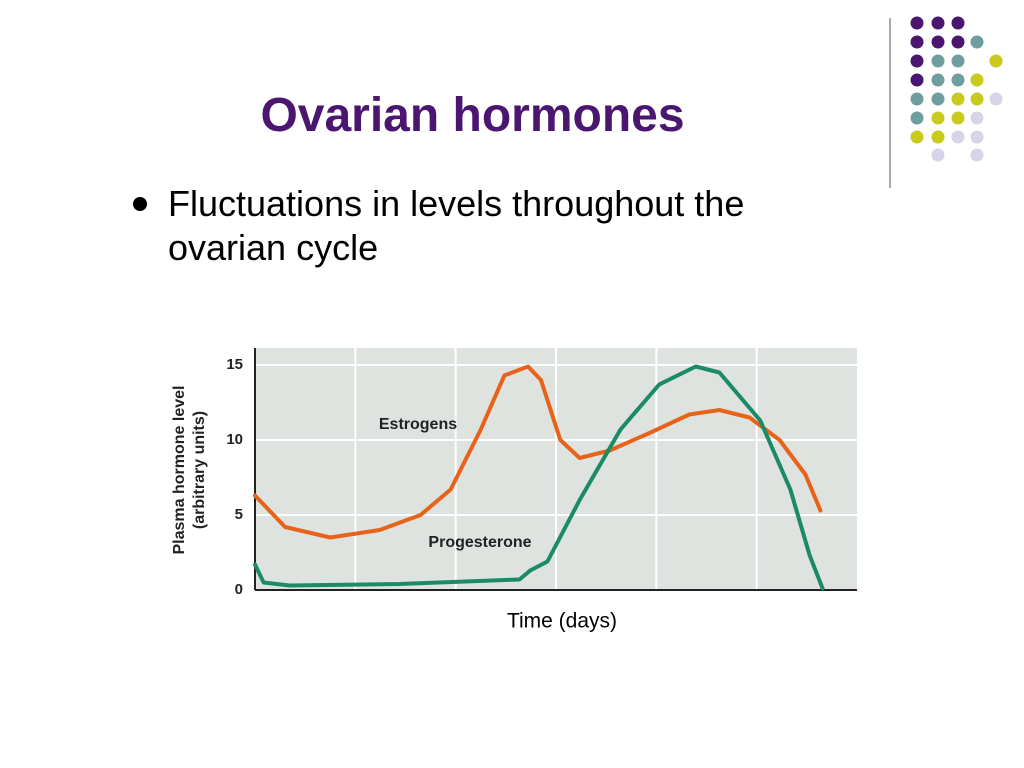  I want to click on x-axis-label: Time (days), so click(562, 621).